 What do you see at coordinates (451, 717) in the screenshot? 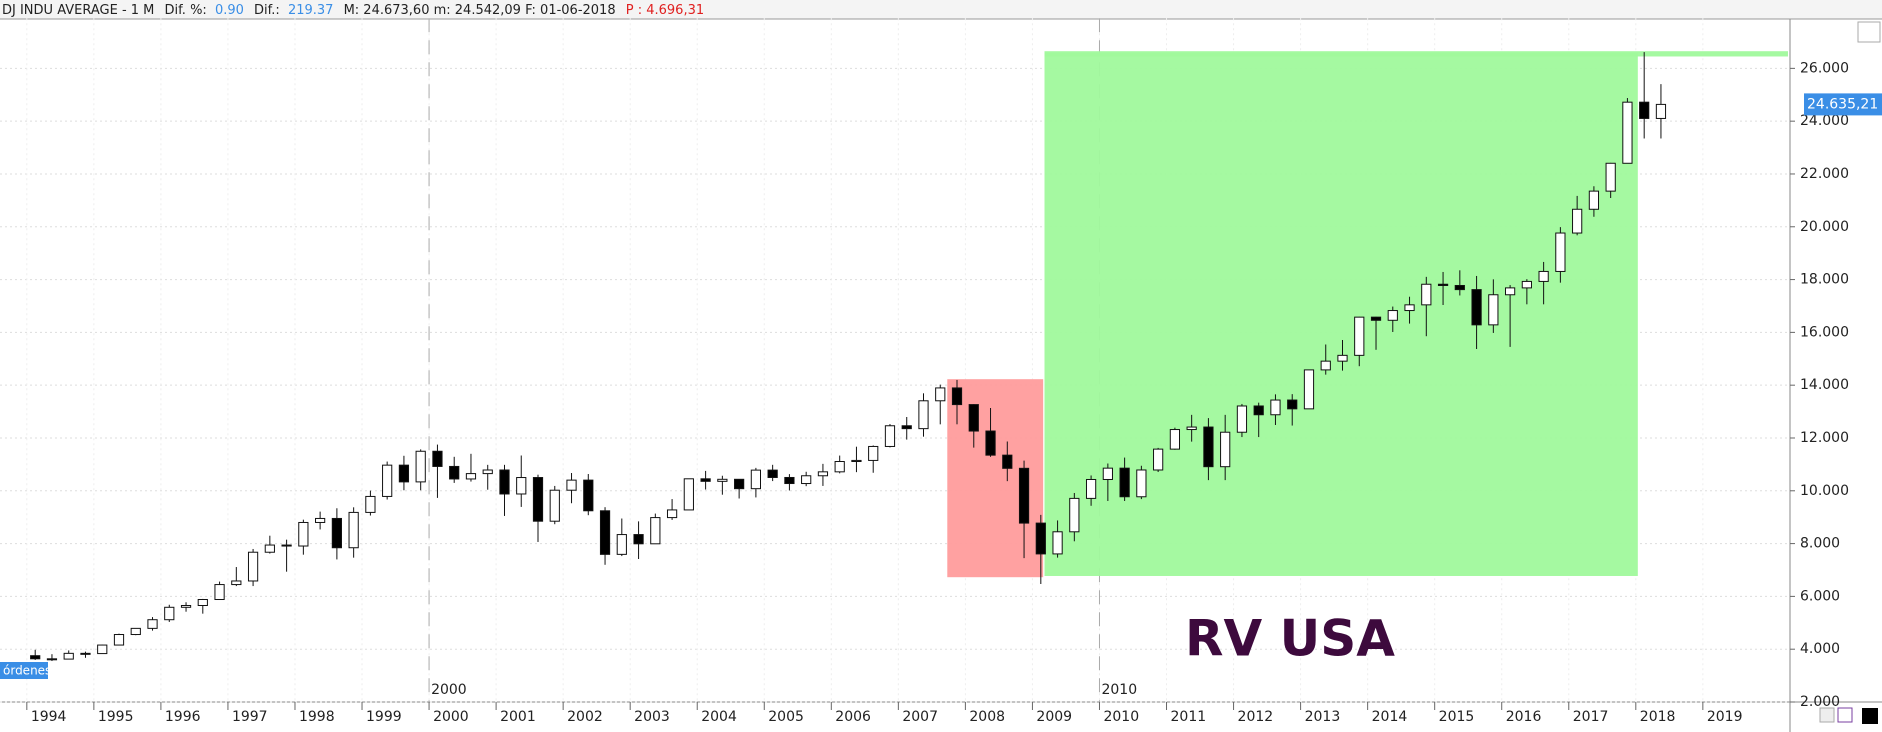
I see `x-tick-label: 2000` at bounding box center [451, 717].